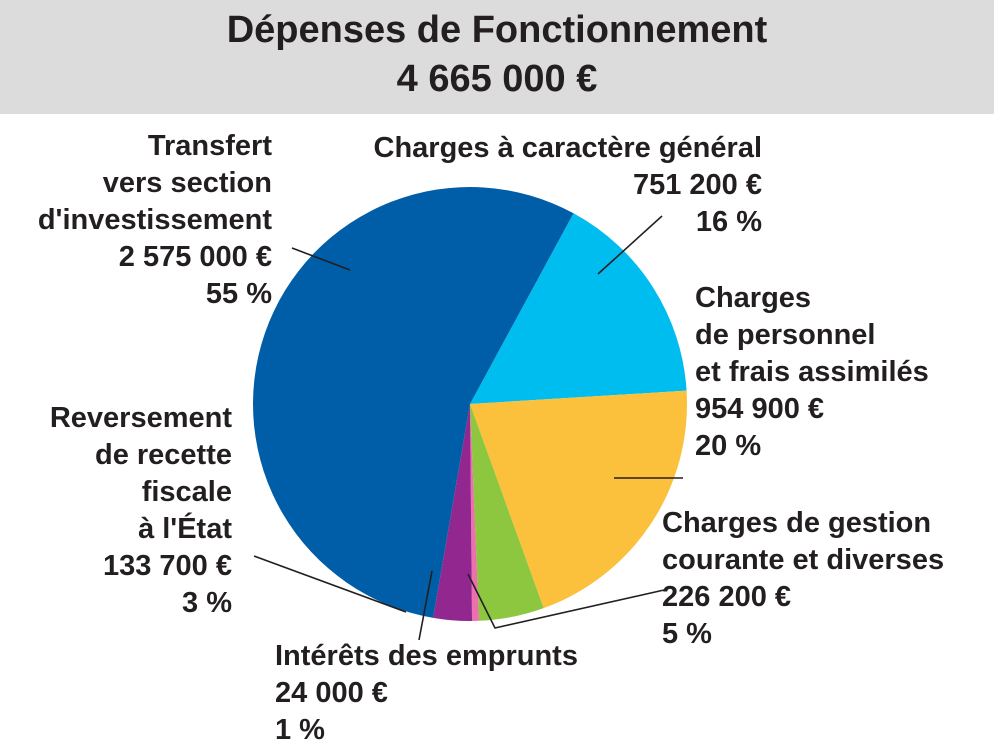  What do you see at coordinates (238, 294) in the screenshot?
I see `slice-percent-label: 55 %` at bounding box center [238, 294].